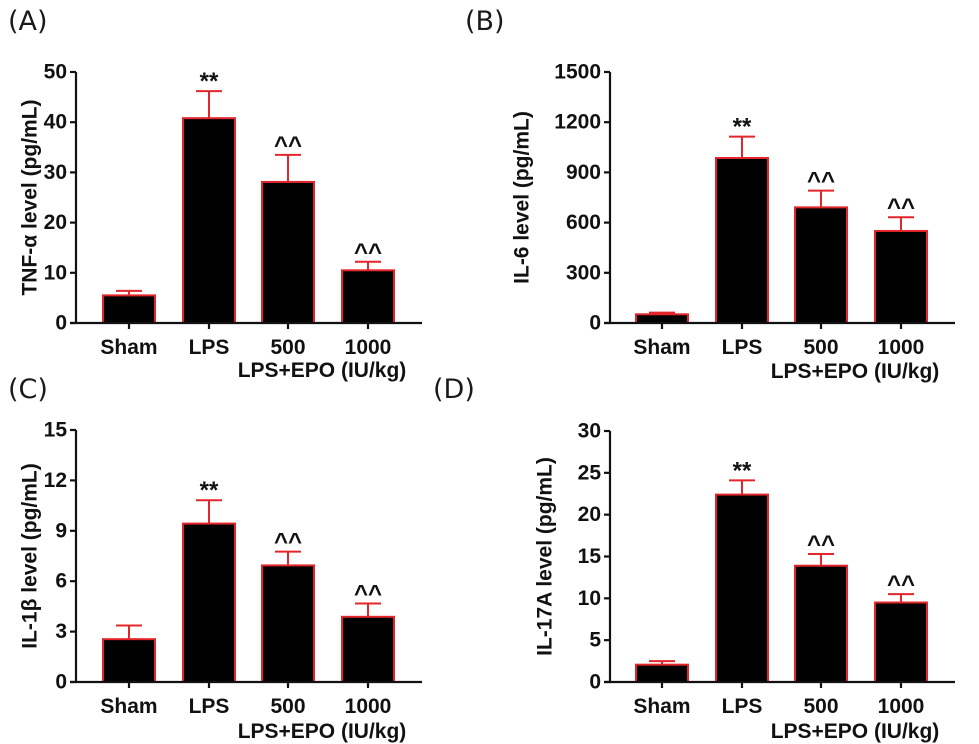 This screenshot has height=744, width=979. What do you see at coordinates (522, 197) in the screenshot?
I see `y-axis-title: IL-6 level (pg/mL)` at bounding box center [522, 197].